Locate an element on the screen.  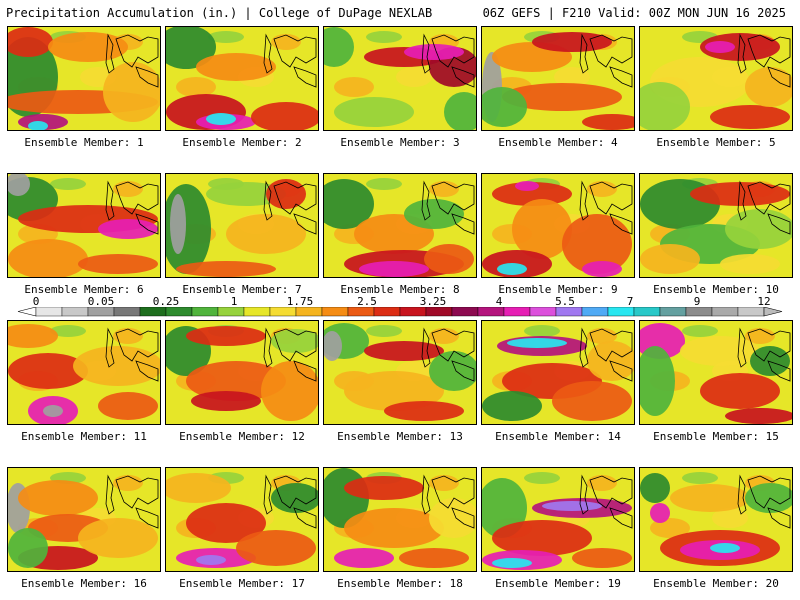
ensemble-member-label: Ensemble Member: 7 is located at coordinates (242, 289).